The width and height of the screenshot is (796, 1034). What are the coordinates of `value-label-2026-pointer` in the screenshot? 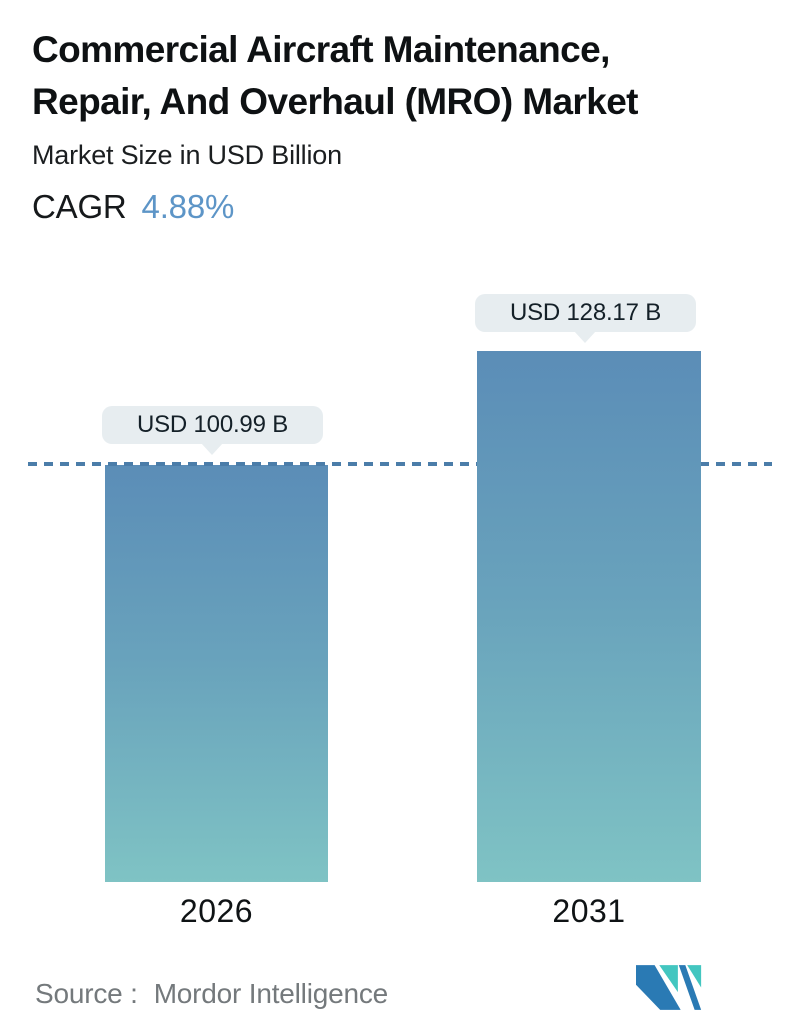 It's located at (212, 449).